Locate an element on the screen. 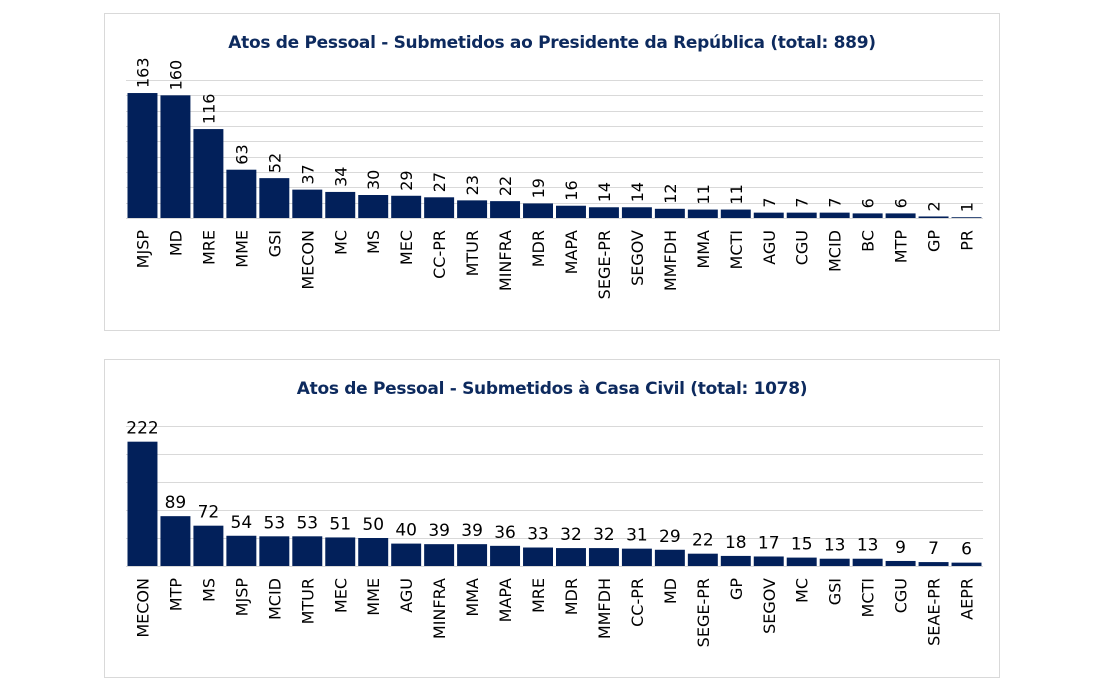 This screenshot has width=1100, height=685. data-label: 33 is located at coordinates (538, 535).